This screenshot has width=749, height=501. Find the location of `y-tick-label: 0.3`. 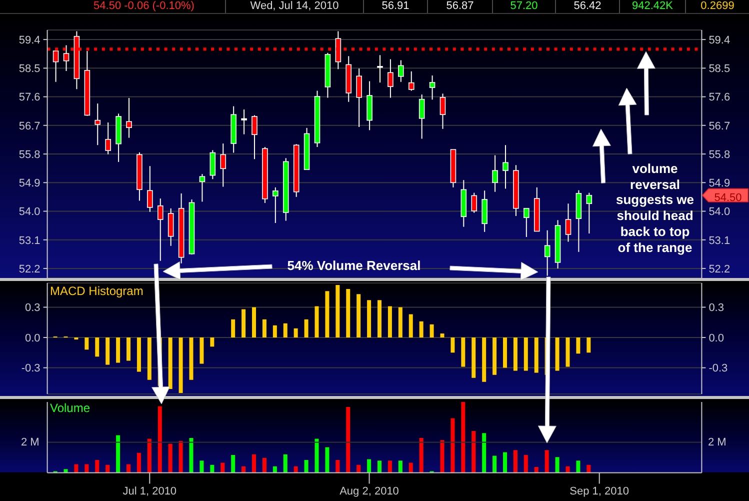

y-tick-label: 0.3 is located at coordinates (32, 308).